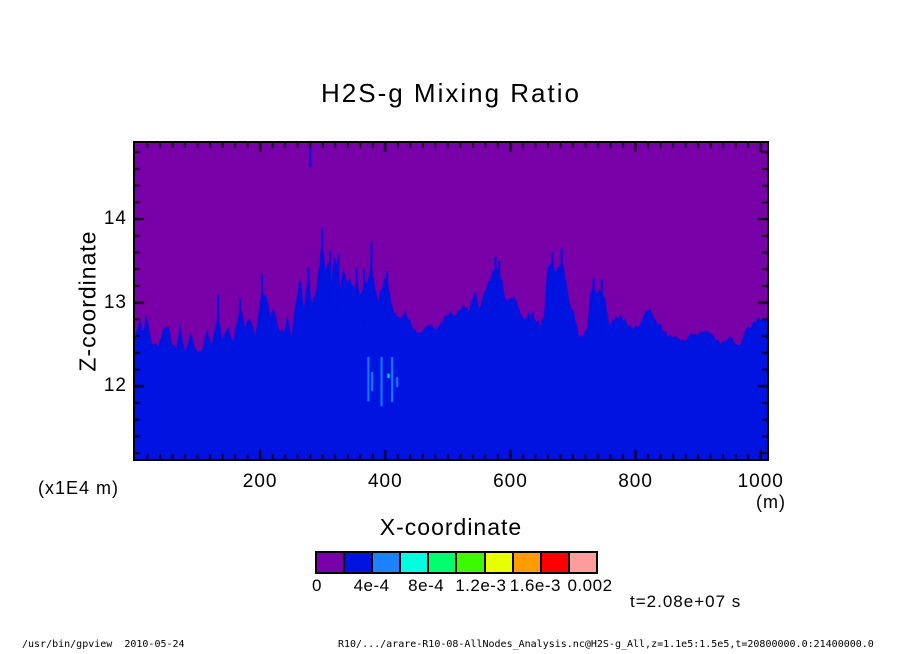 This screenshot has height=654, width=904. I want to click on colorbar-label-5: 0.002, so click(590, 585).